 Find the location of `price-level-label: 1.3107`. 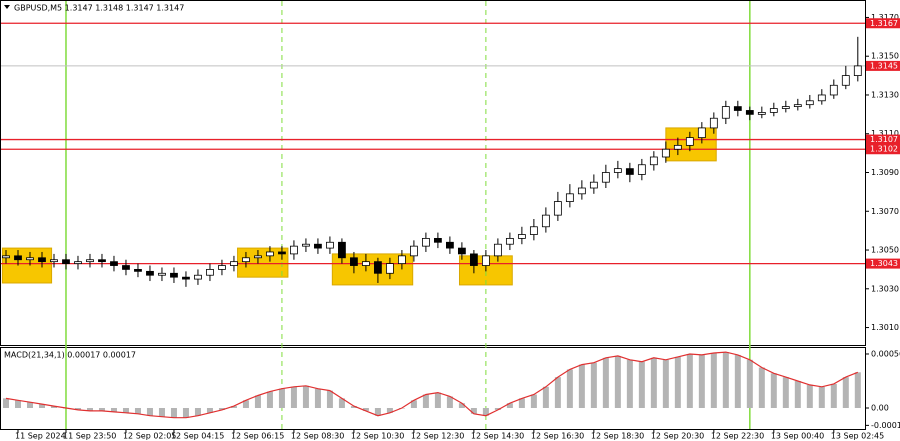

price-level-label: 1.3107 is located at coordinates (884, 139).